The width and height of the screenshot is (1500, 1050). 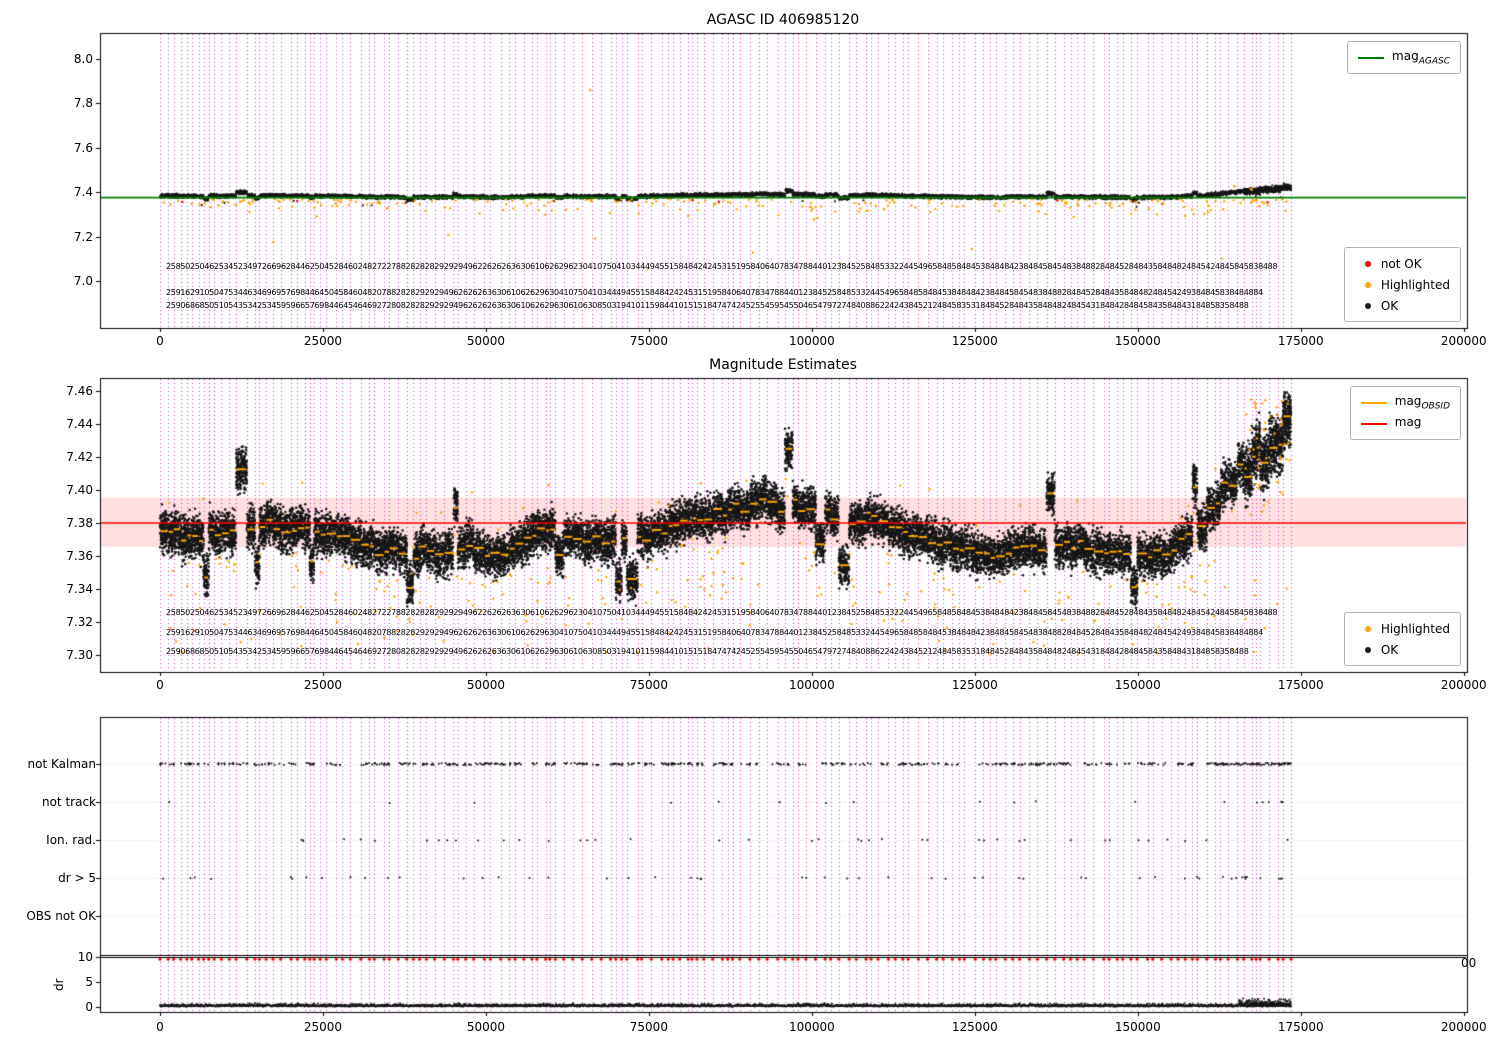 What do you see at coordinates (1371, 57) in the screenshot?
I see `mag-agasc-line-sample` at bounding box center [1371, 57].